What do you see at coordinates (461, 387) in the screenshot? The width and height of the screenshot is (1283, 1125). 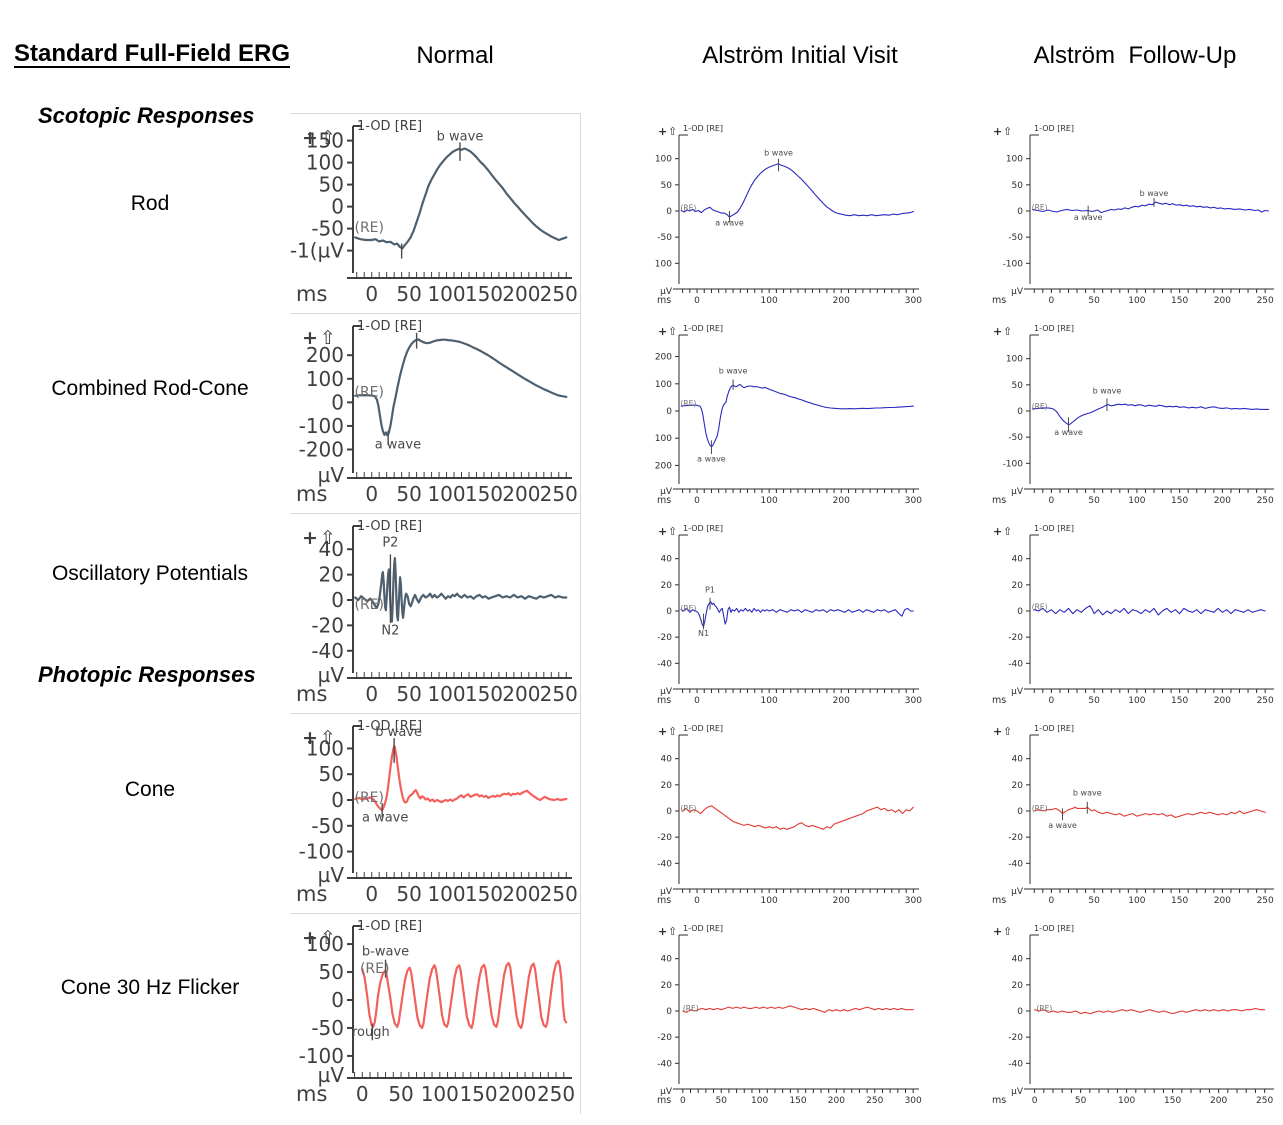 I see `waveform-combined-normal` at bounding box center [461, 387].